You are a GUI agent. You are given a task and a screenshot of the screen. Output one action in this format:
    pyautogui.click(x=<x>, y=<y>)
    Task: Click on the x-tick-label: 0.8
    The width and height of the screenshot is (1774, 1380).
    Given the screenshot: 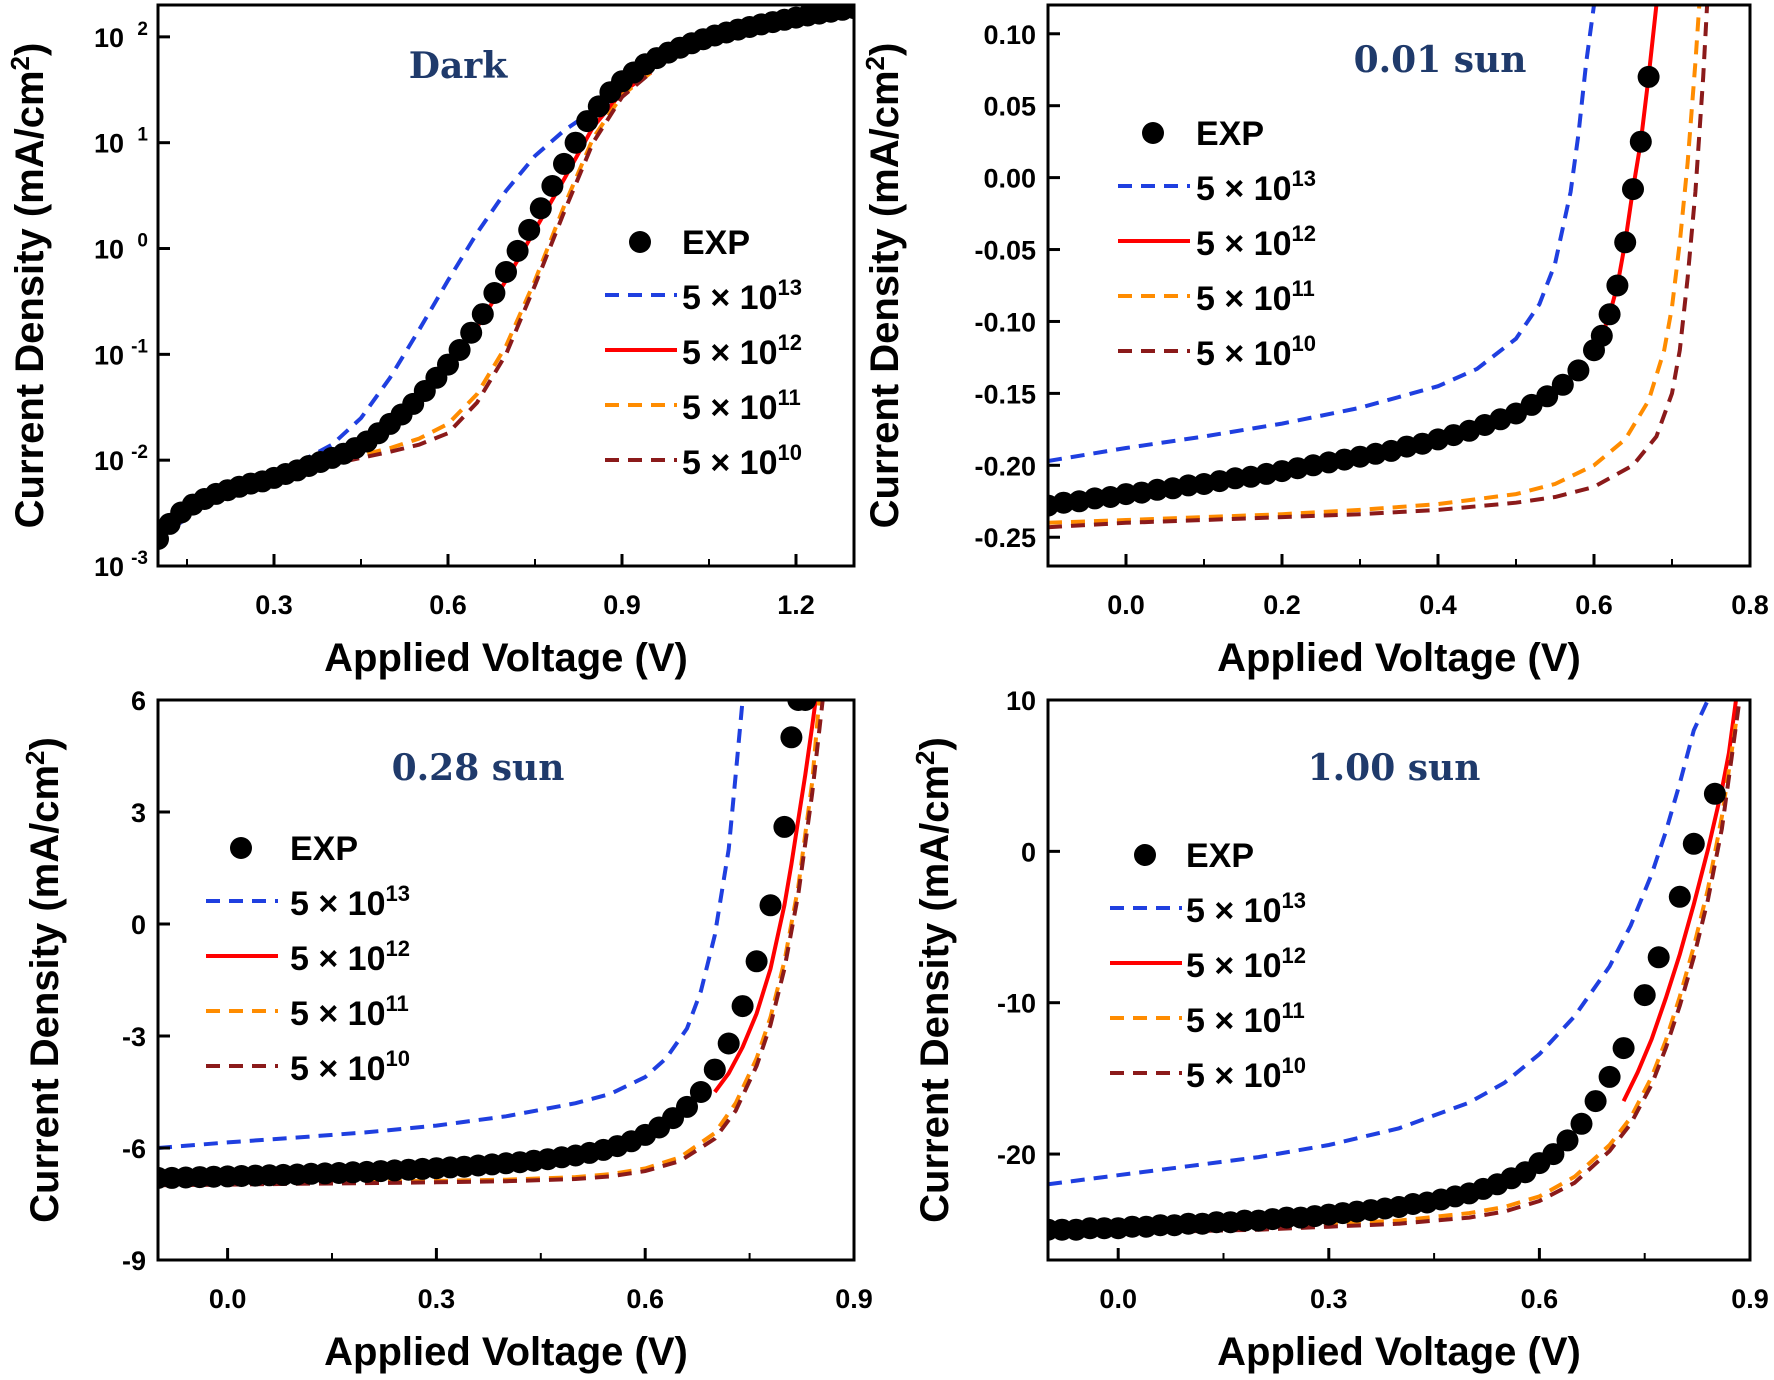 What is the action you would take?
    pyautogui.click(x=1750, y=605)
    